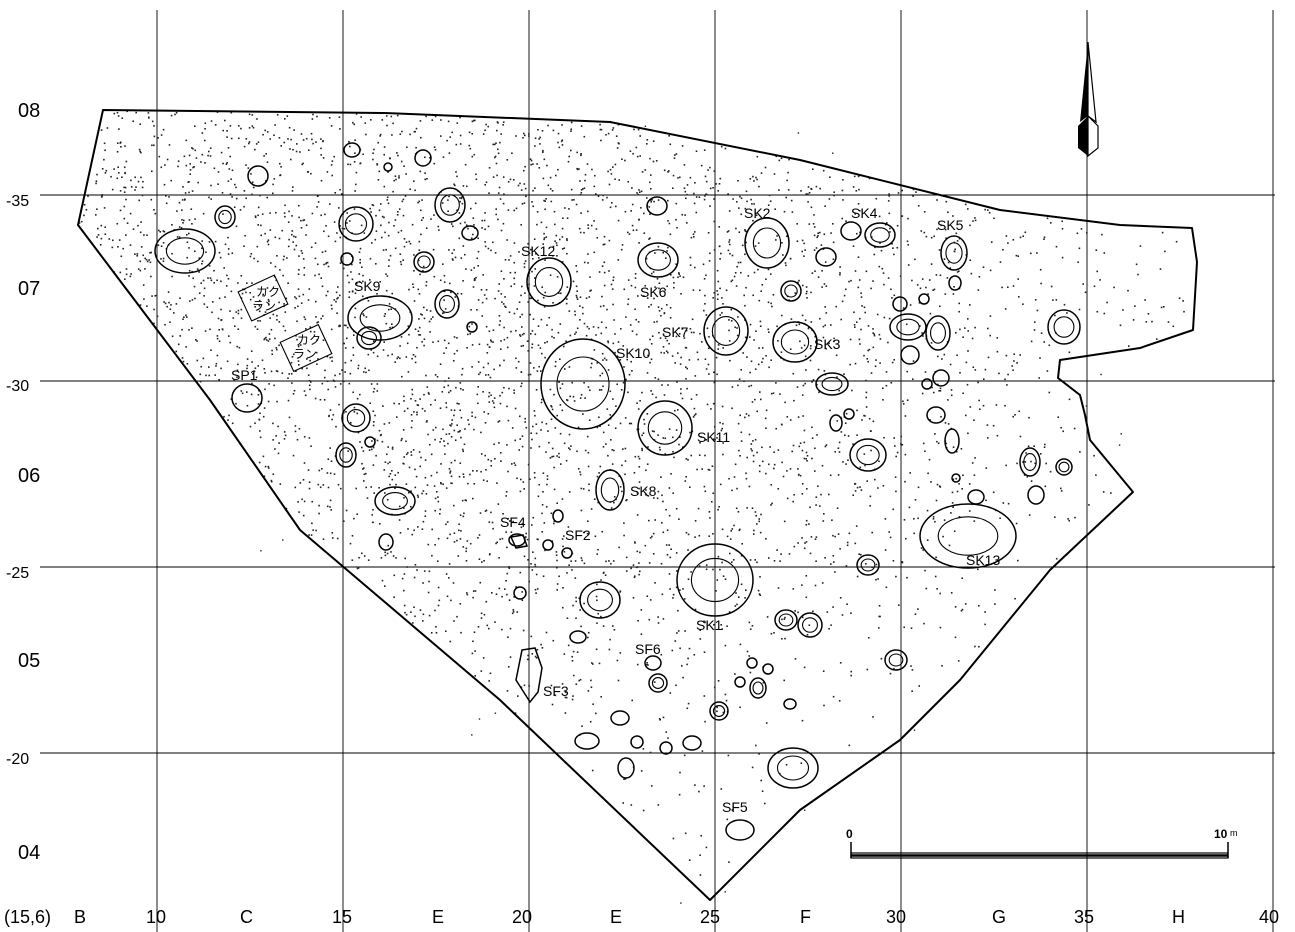 Image resolution: width=1295 pixels, height=932 pixels. What do you see at coordinates (641, 917) in the screenshot?
I see `column-labels: (15,6) B 10 C 15 E 20 E 25 F 30 G 35 H 40` at bounding box center [641, 917].